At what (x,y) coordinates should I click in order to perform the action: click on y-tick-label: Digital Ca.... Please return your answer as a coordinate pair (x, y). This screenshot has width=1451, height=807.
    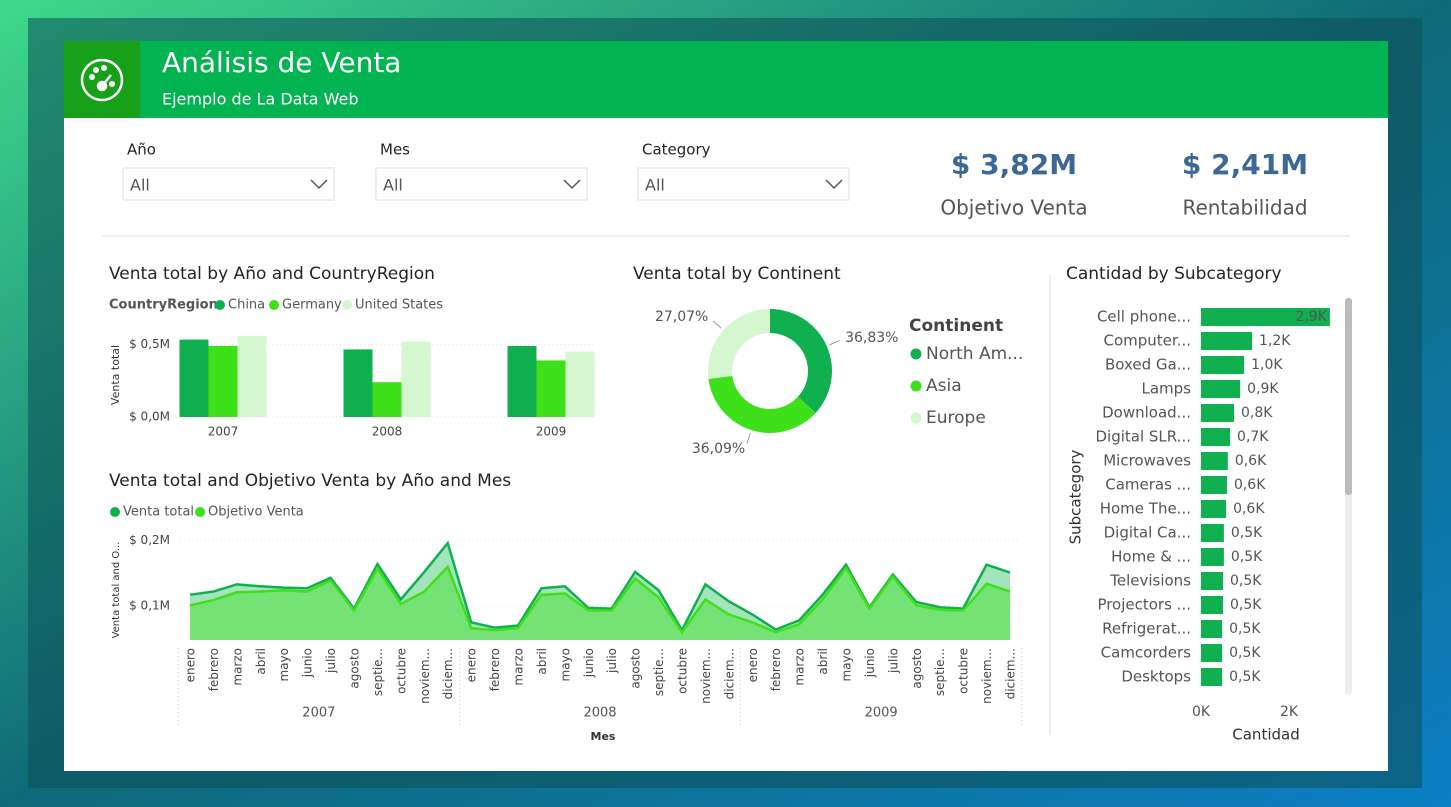
    Looking at the image, I should click on (1147, 533).